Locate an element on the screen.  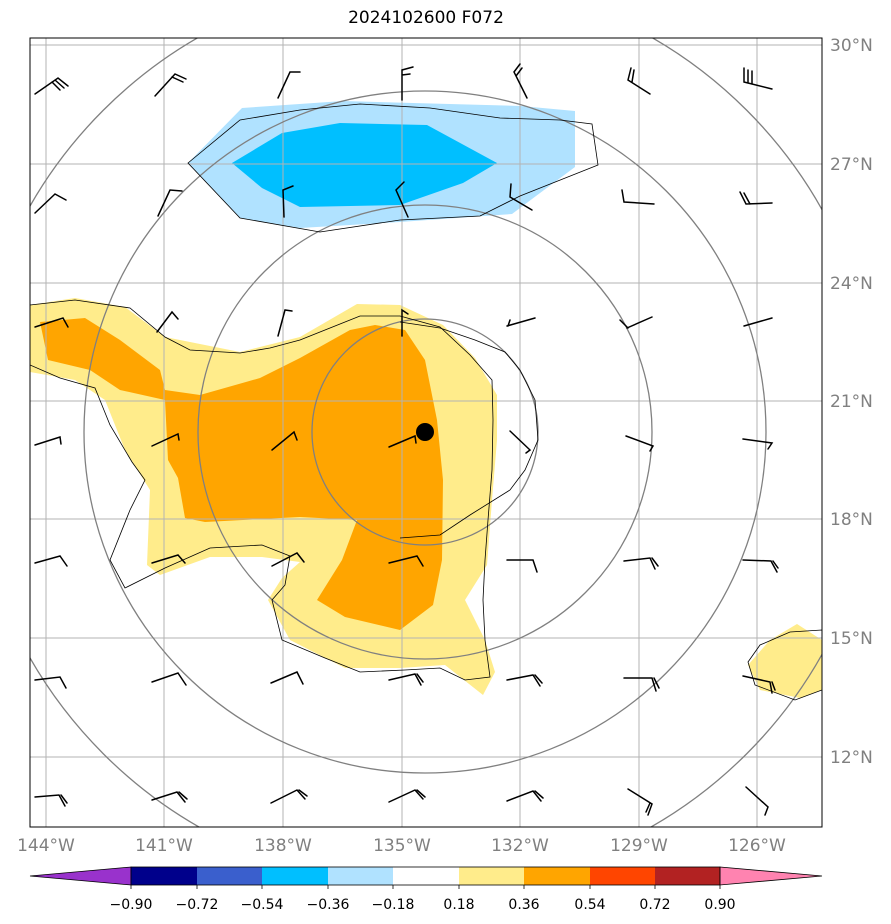
colorbar-tick-label: −0.90 is located at coordinates (131, 905).